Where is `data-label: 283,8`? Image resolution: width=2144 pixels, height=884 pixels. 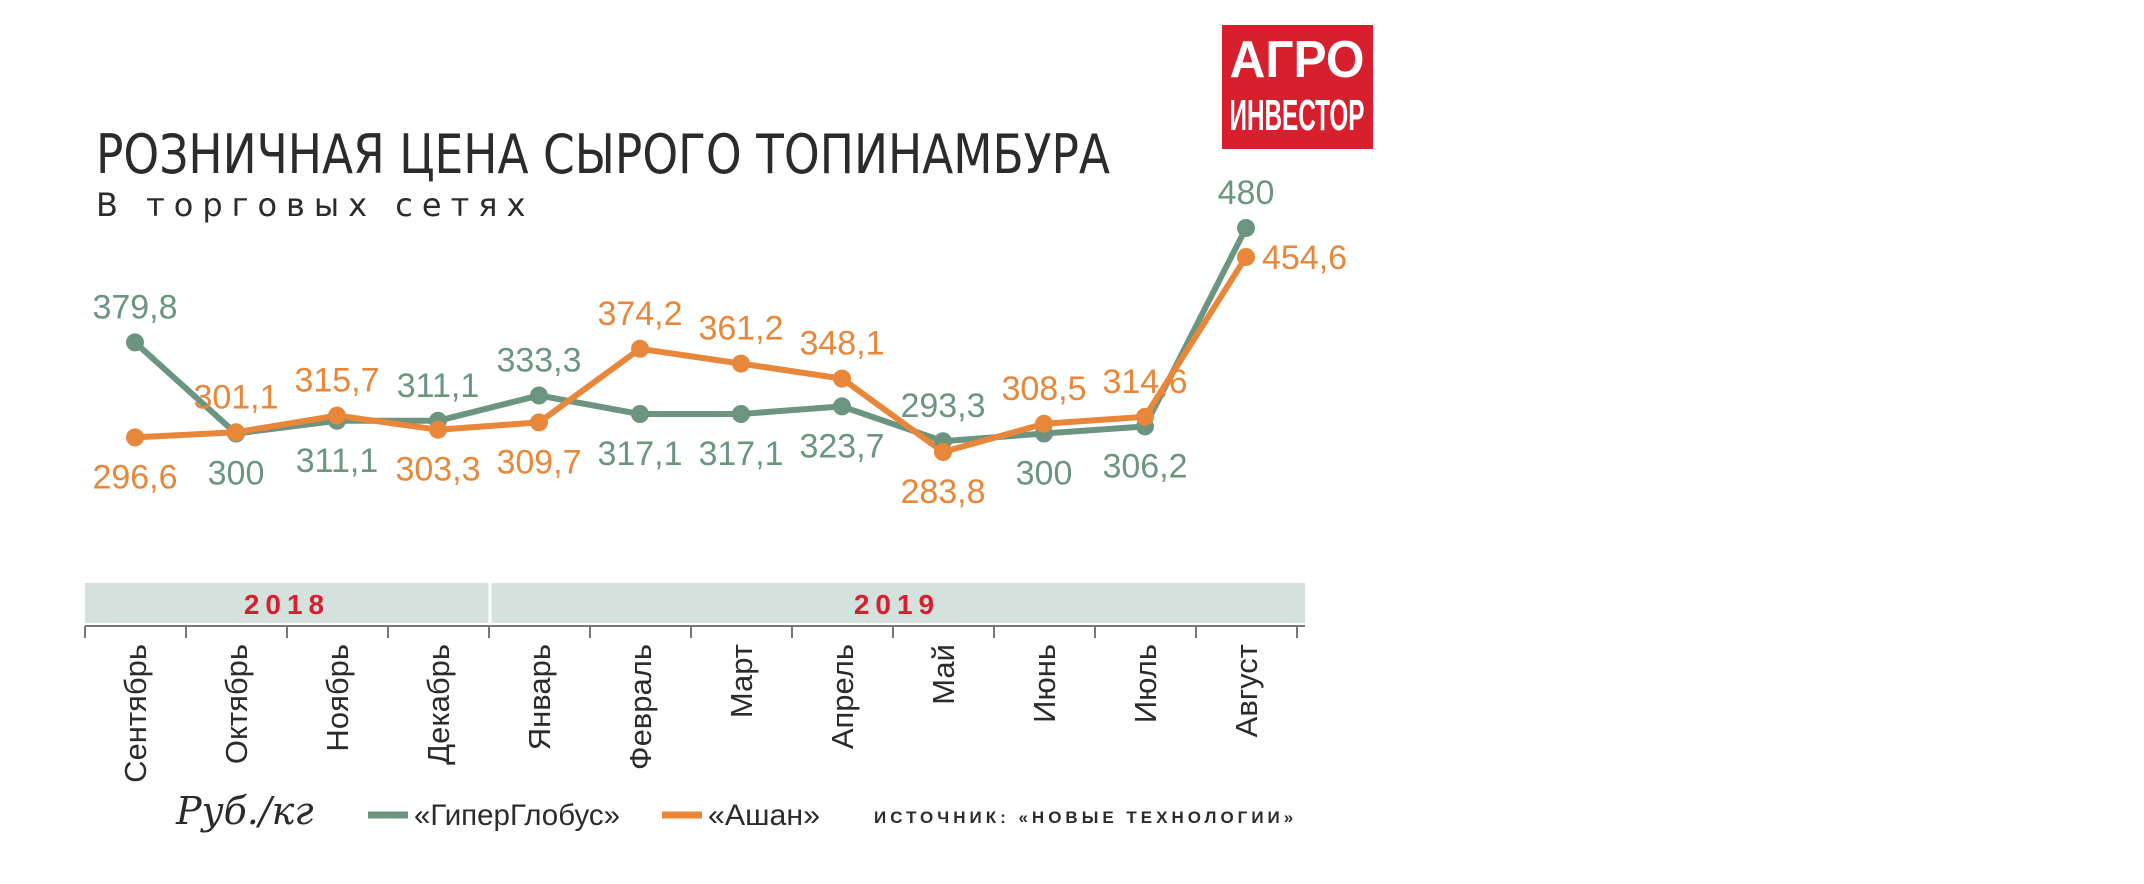 data-label: 283,8 is located at coordinates (942, 492).